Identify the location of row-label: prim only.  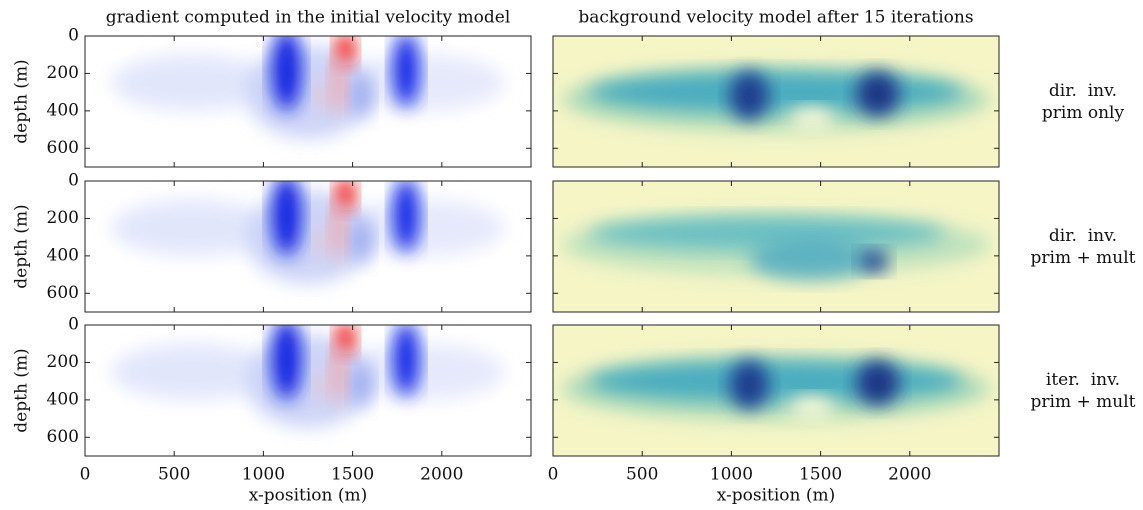
(1083, 113).